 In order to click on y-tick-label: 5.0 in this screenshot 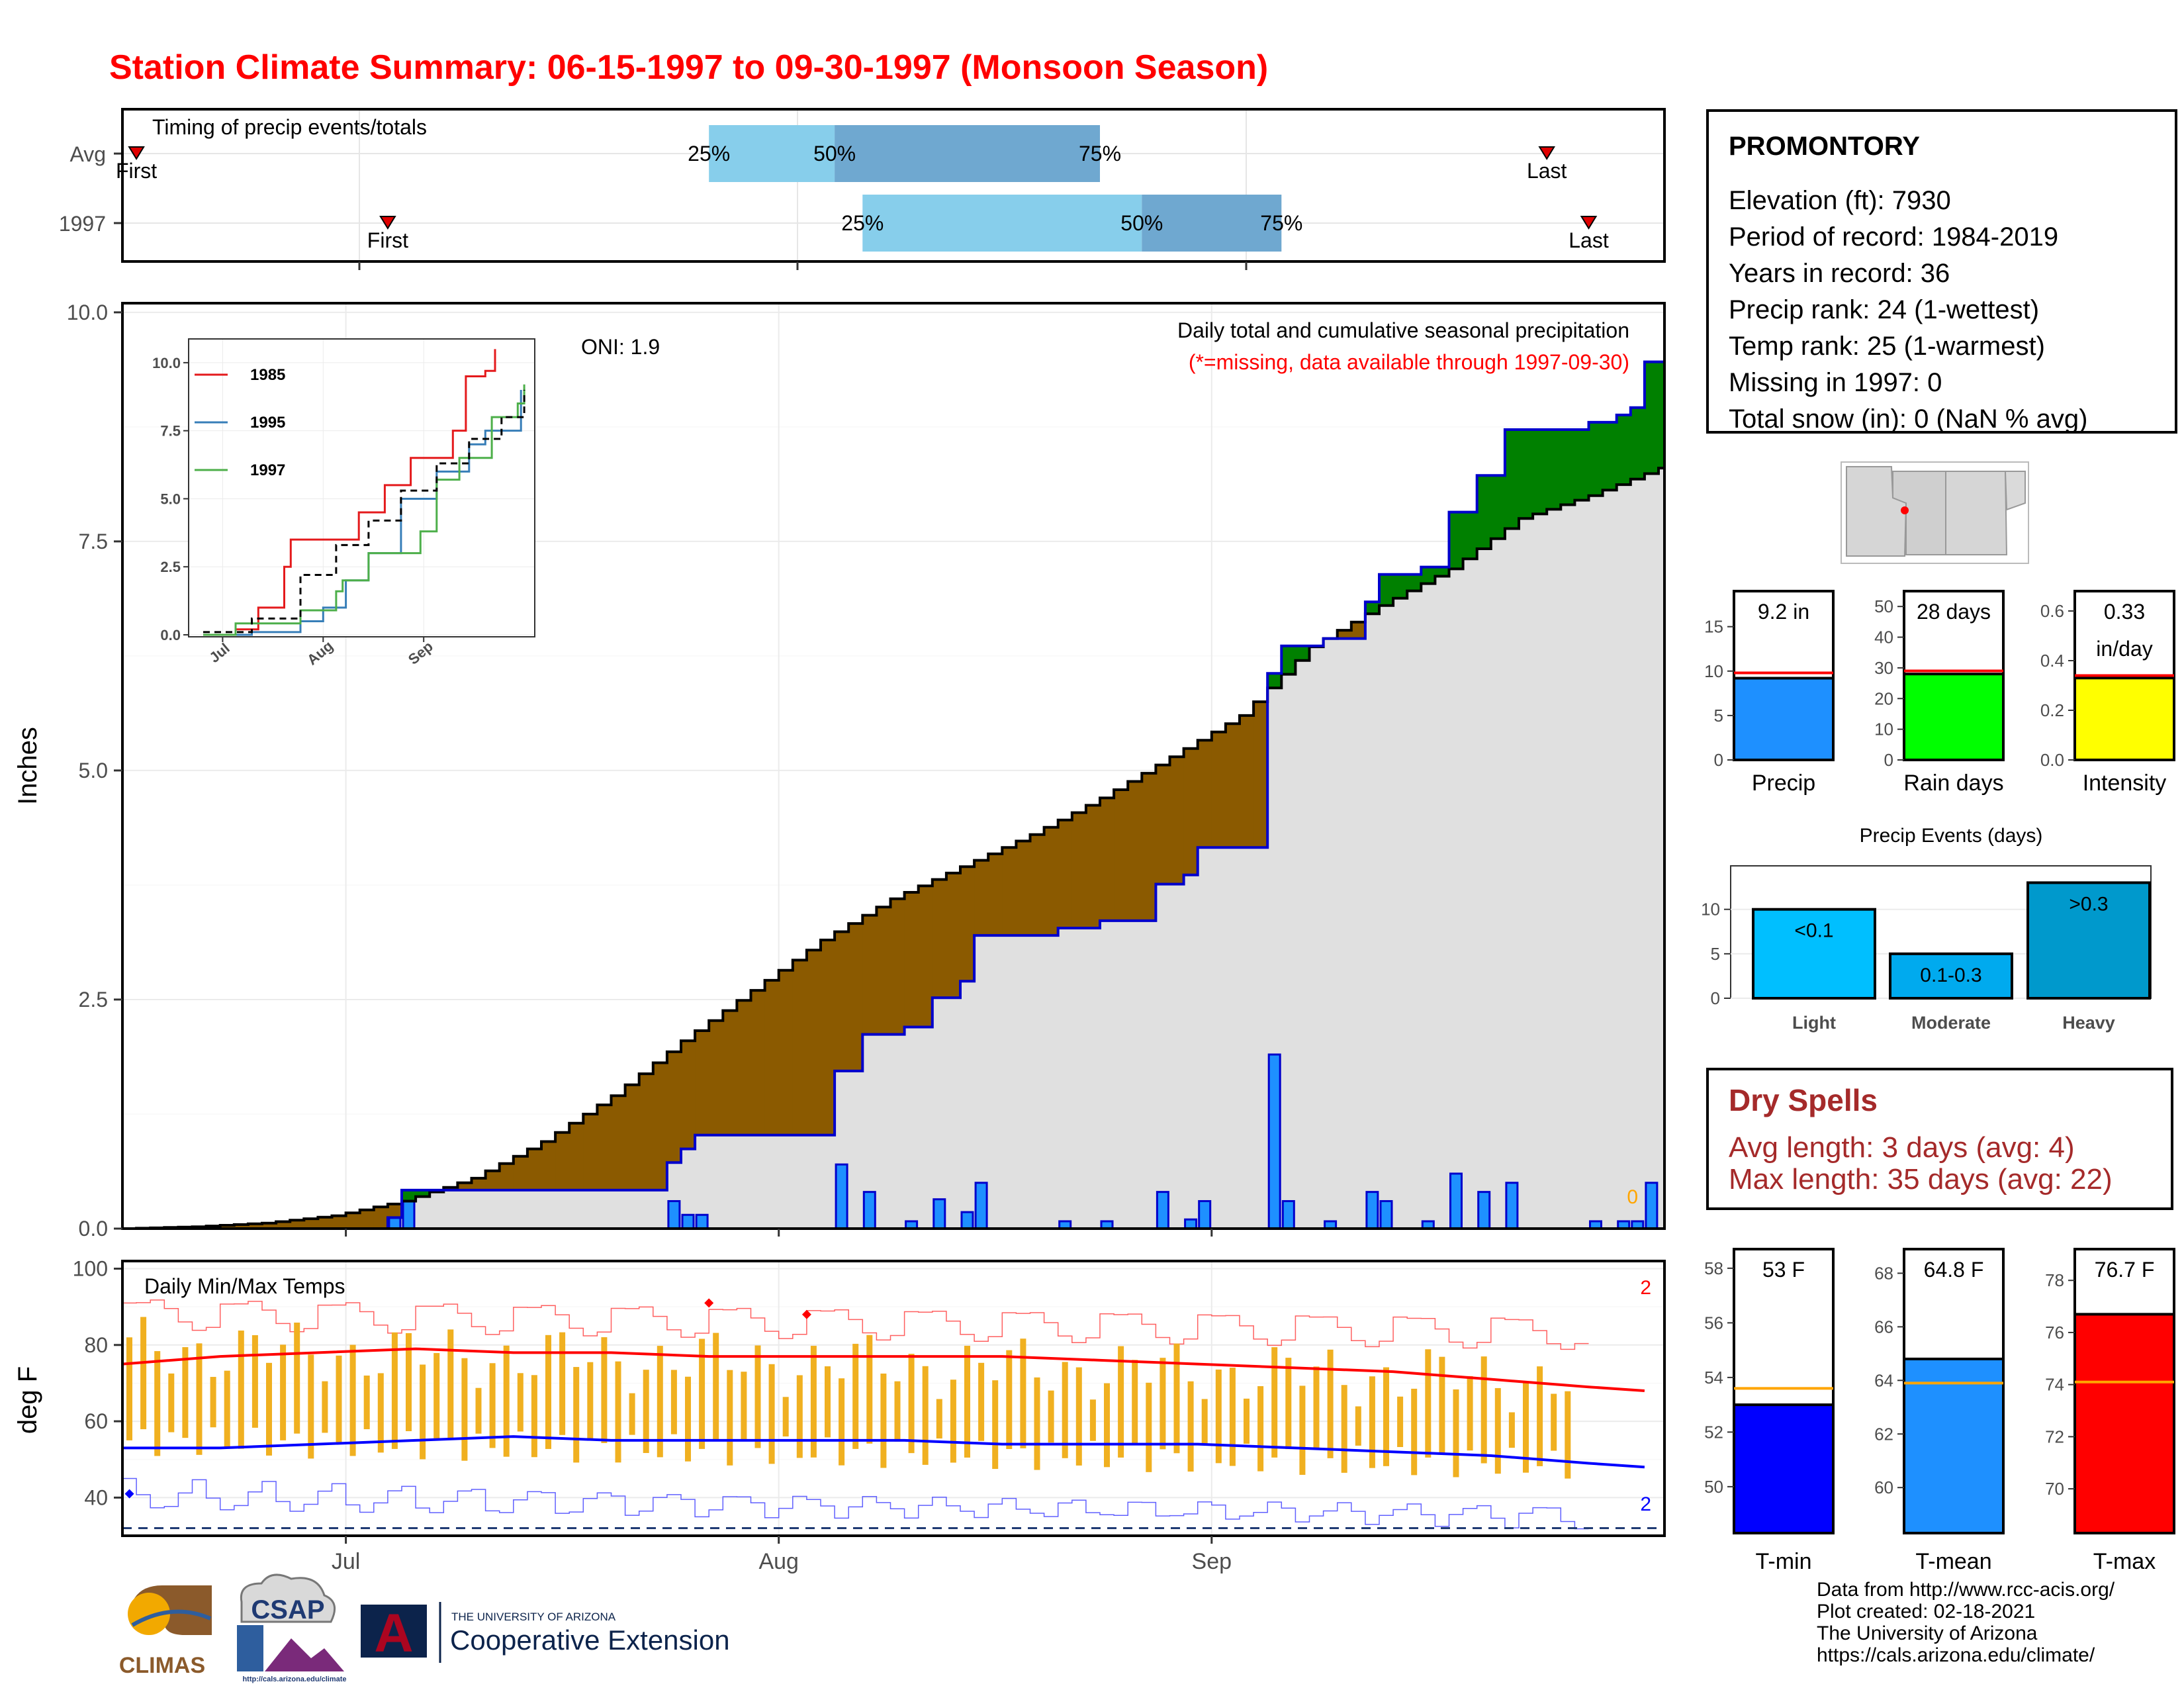, I will do `click(93, 770)`.